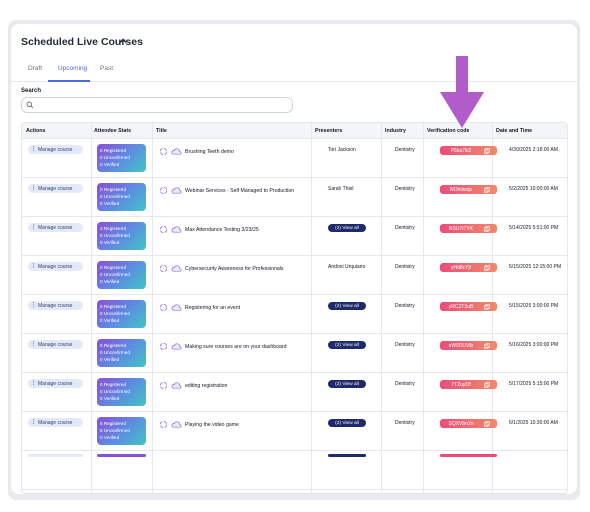  What do you see at coordinates (36, 131) in the screenshot?
I see `column-header-actions: Actions` at bounding box center [36, 131].